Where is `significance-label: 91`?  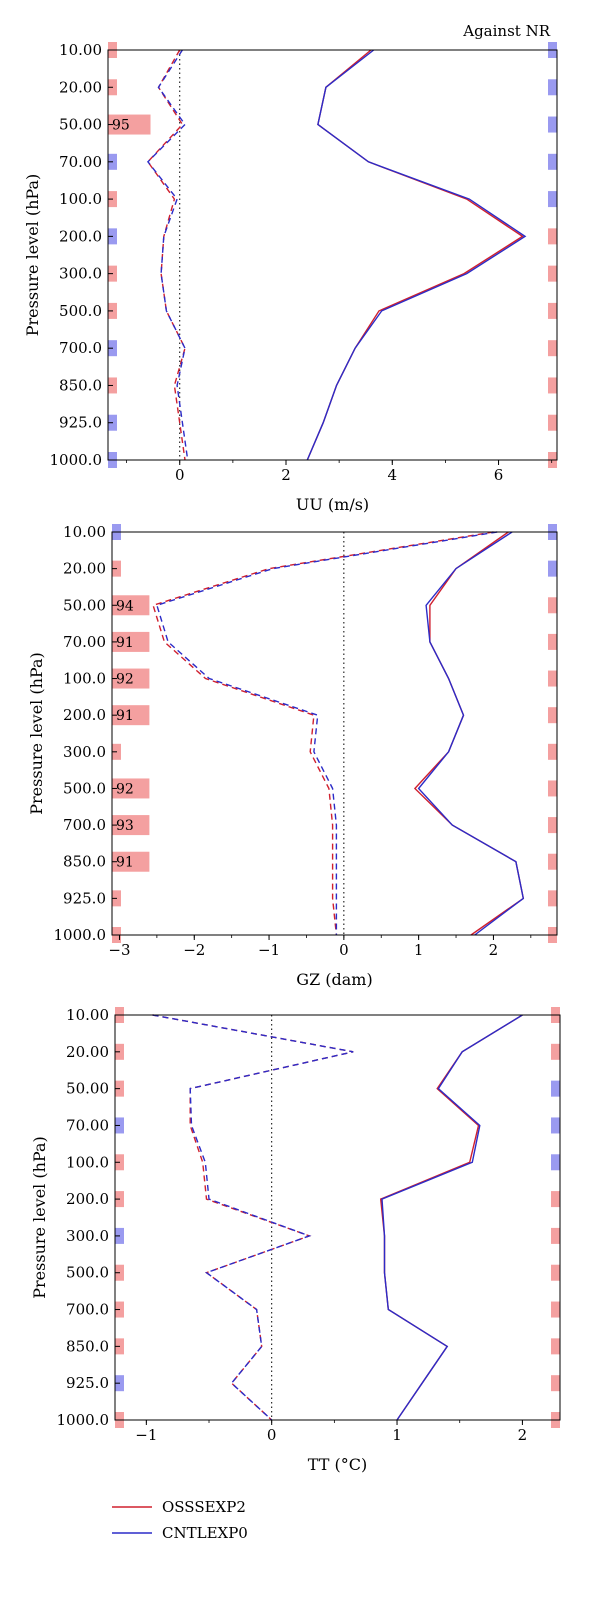
significance-label: 91 is located at coordinates (125, 643).